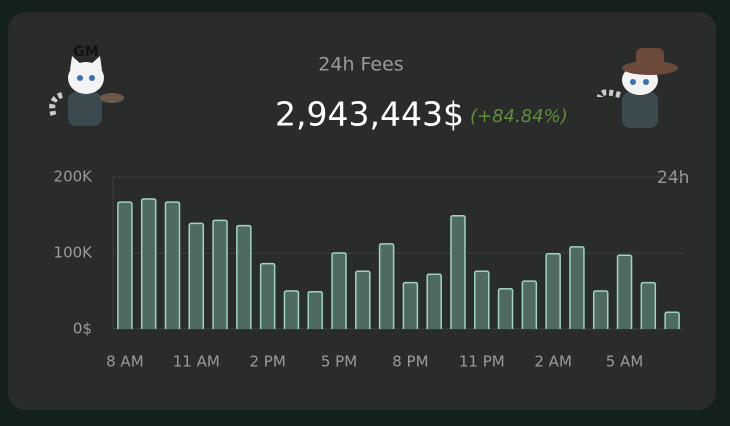 The height and width of the screenshot is (426, 730). What do you see at coordinates (369, 114) in the screenshot?
I see `total-fees: 2,943,443$` at bounding box center [369, 114].